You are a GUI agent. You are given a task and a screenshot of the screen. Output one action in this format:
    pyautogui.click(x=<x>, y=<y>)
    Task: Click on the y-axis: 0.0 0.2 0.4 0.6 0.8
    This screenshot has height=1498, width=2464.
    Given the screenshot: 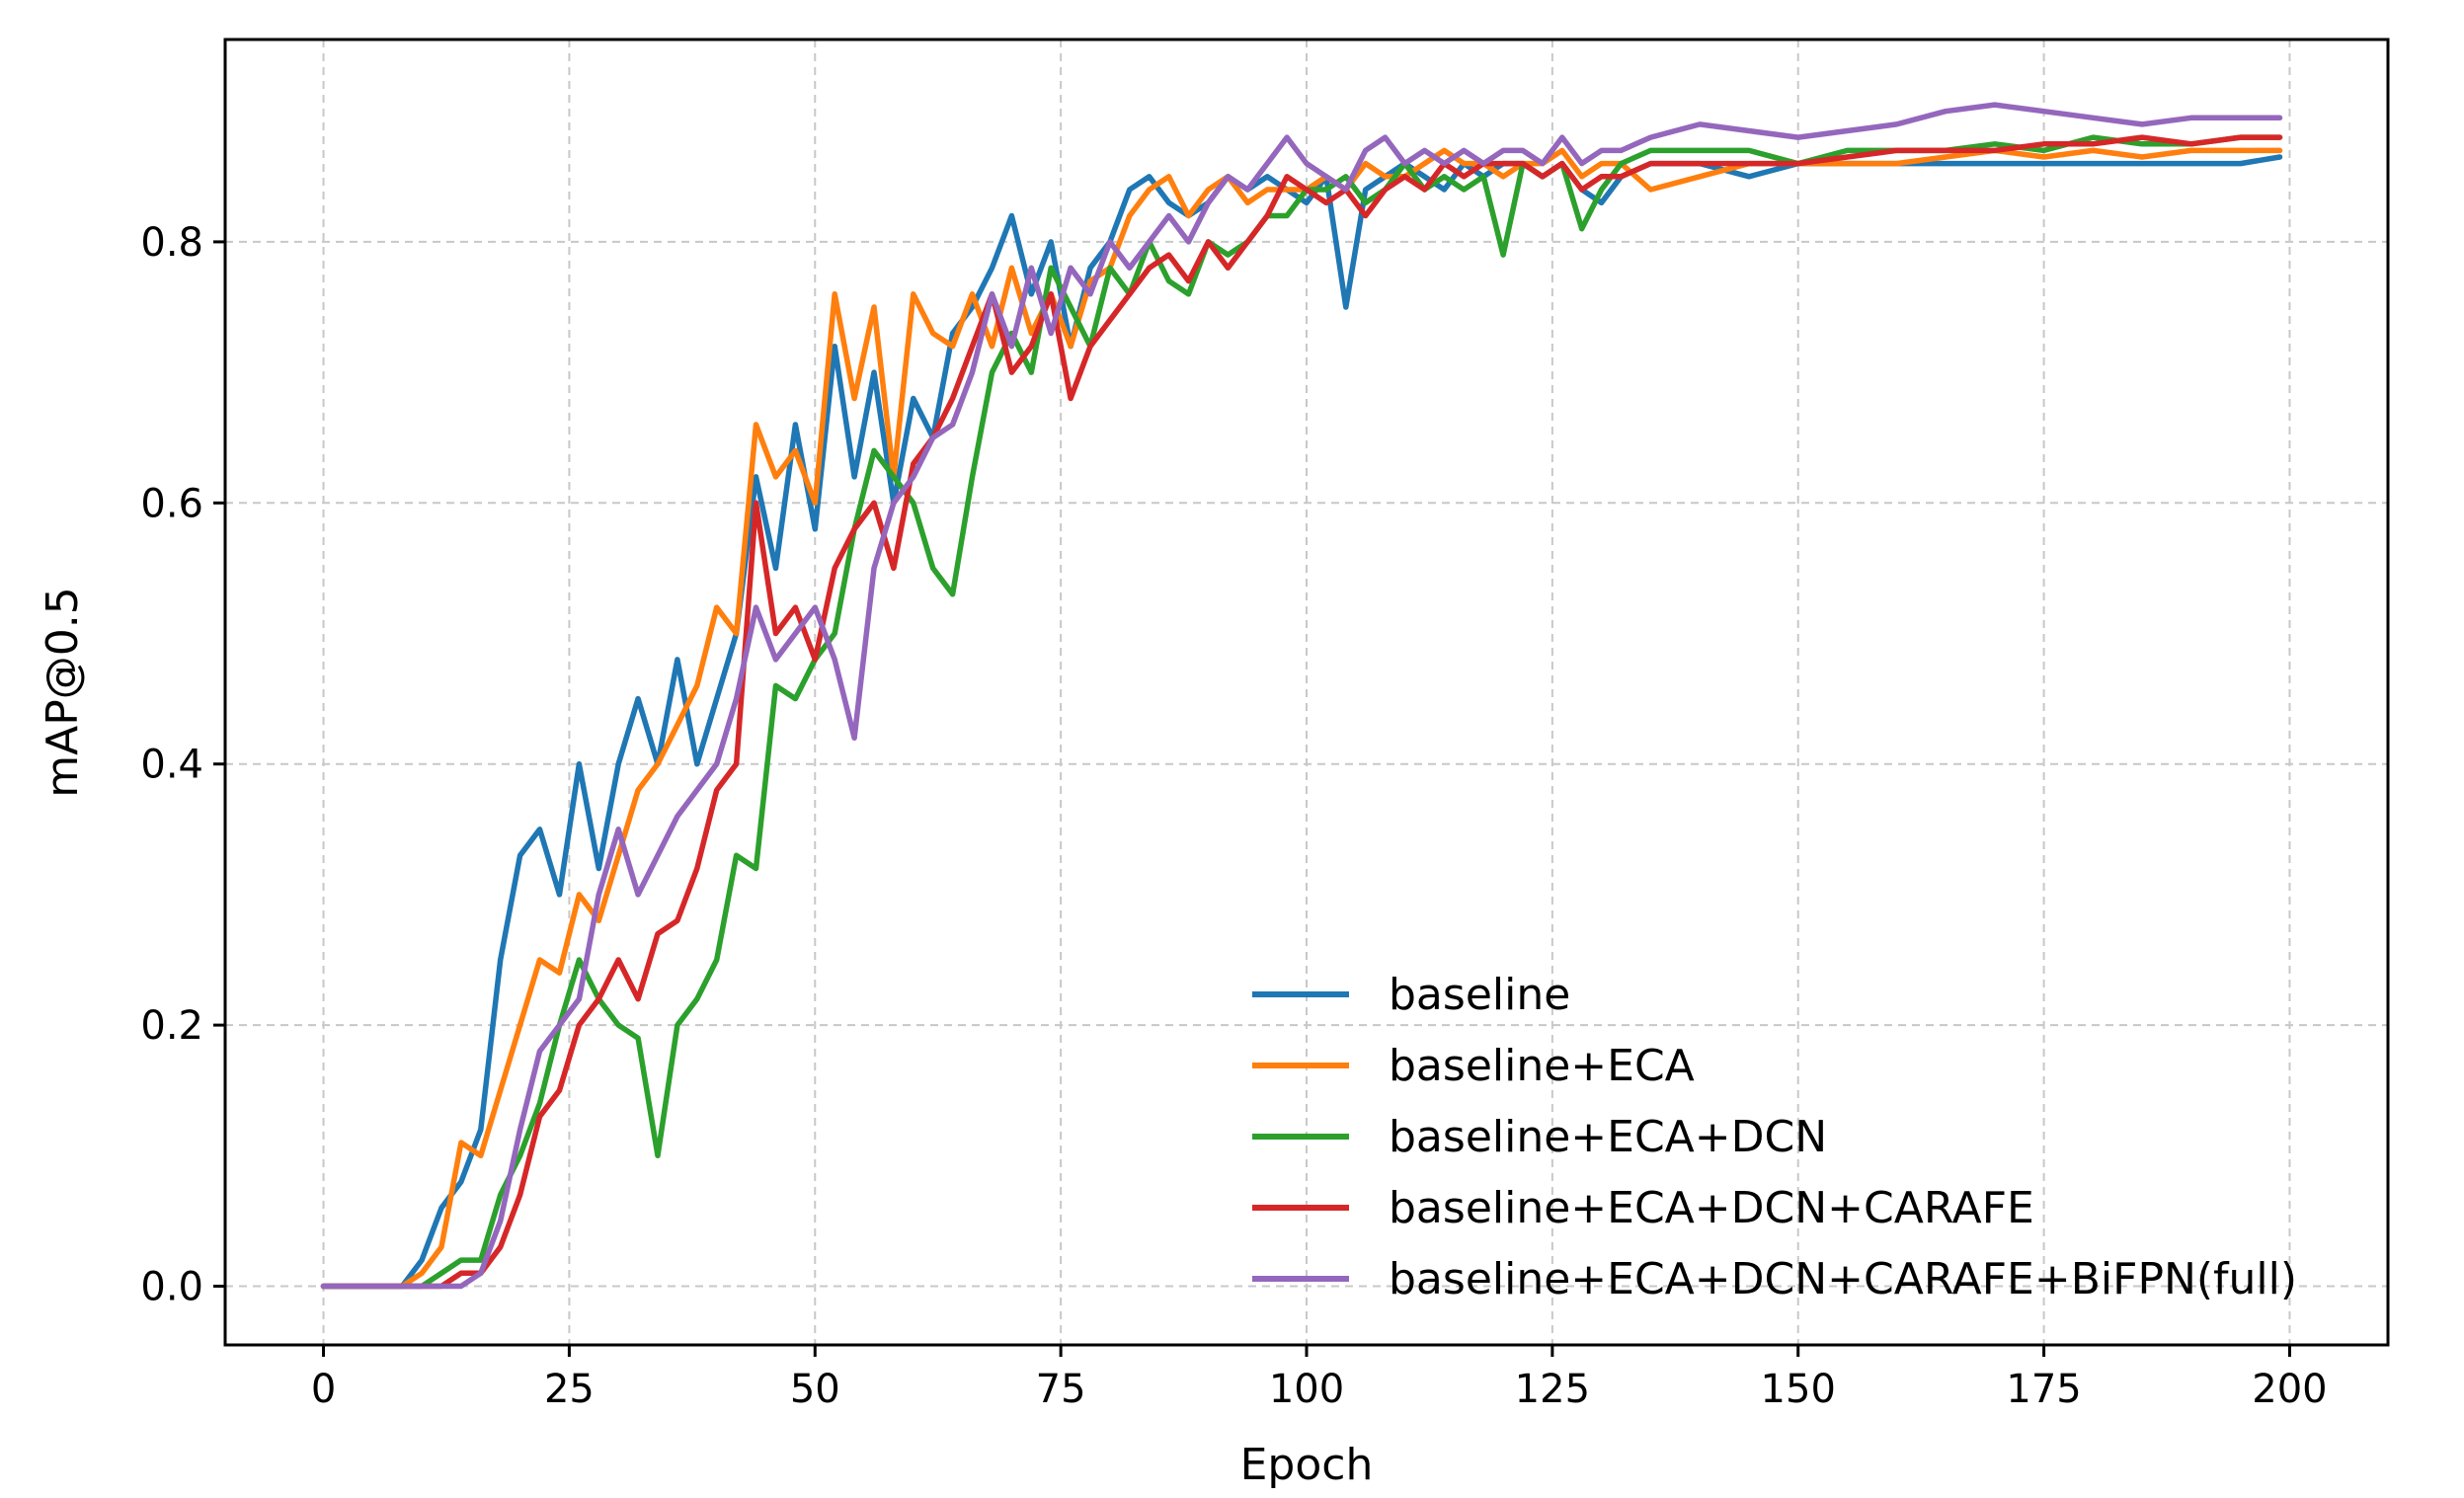 What is the action you would take?
    pyautogui.click(x=182, y=765)
    